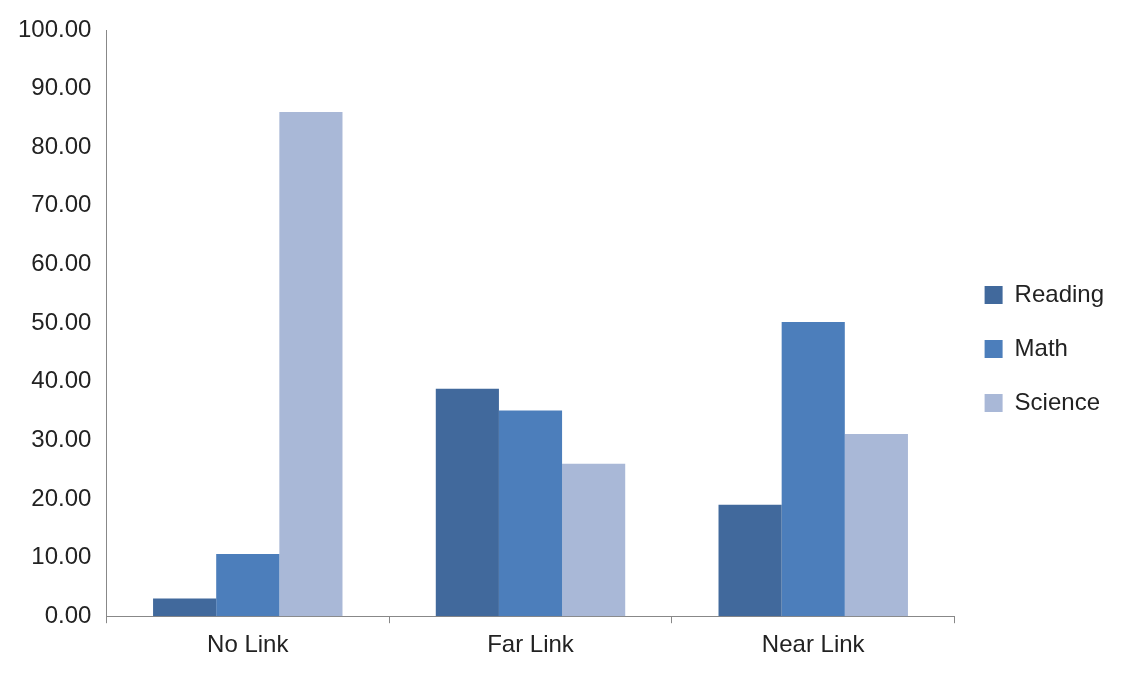 The image size is (1129, 683). Describe the element at coordinates (61, 145) in the screenshot. I see `y-tick-label: 80.00` at that location.